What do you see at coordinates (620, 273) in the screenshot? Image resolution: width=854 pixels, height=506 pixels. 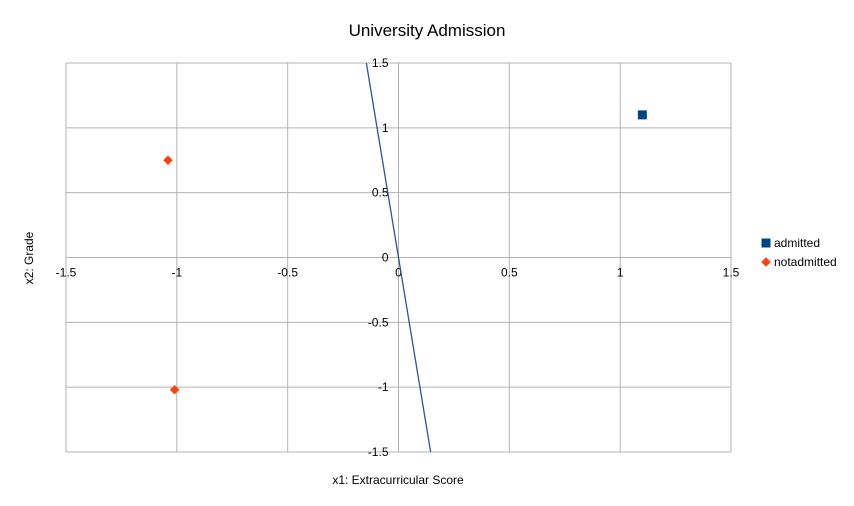 I see `x-tick-label-5: 1` at bounding box center [620, 273].